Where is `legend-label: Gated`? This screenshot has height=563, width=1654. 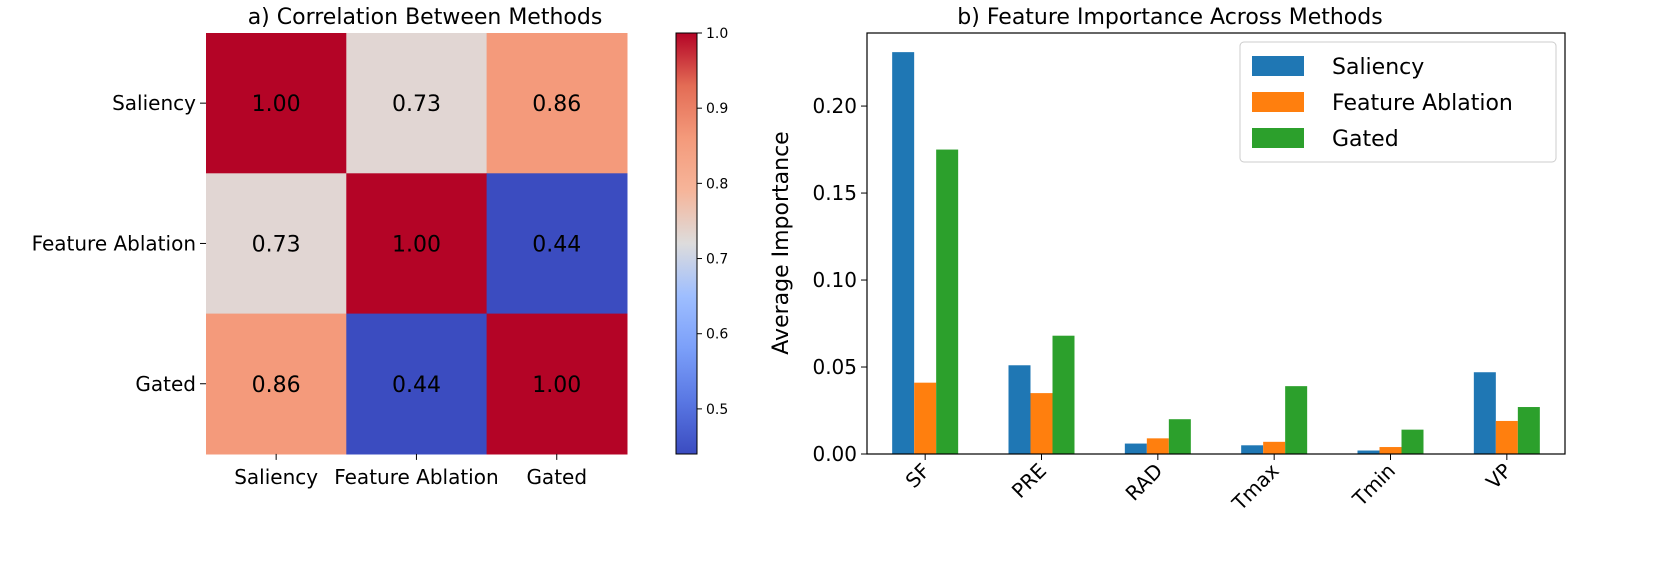
legend-label: Gated is located at coordinates (1365, 139).